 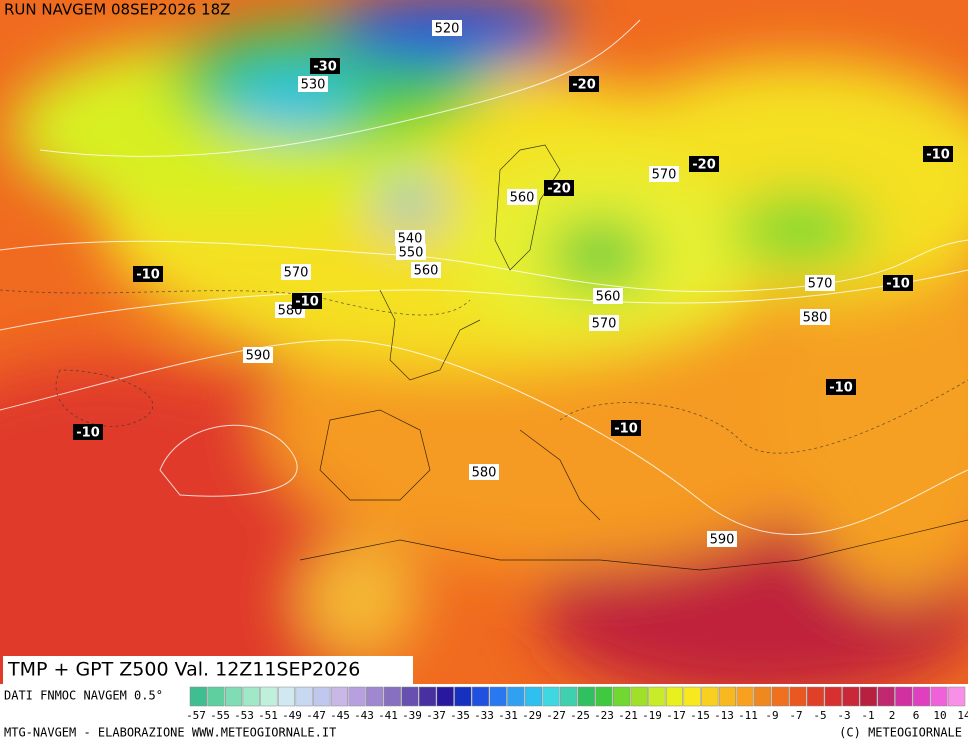 I want to click on validity-box, so click(x=208, y=670).